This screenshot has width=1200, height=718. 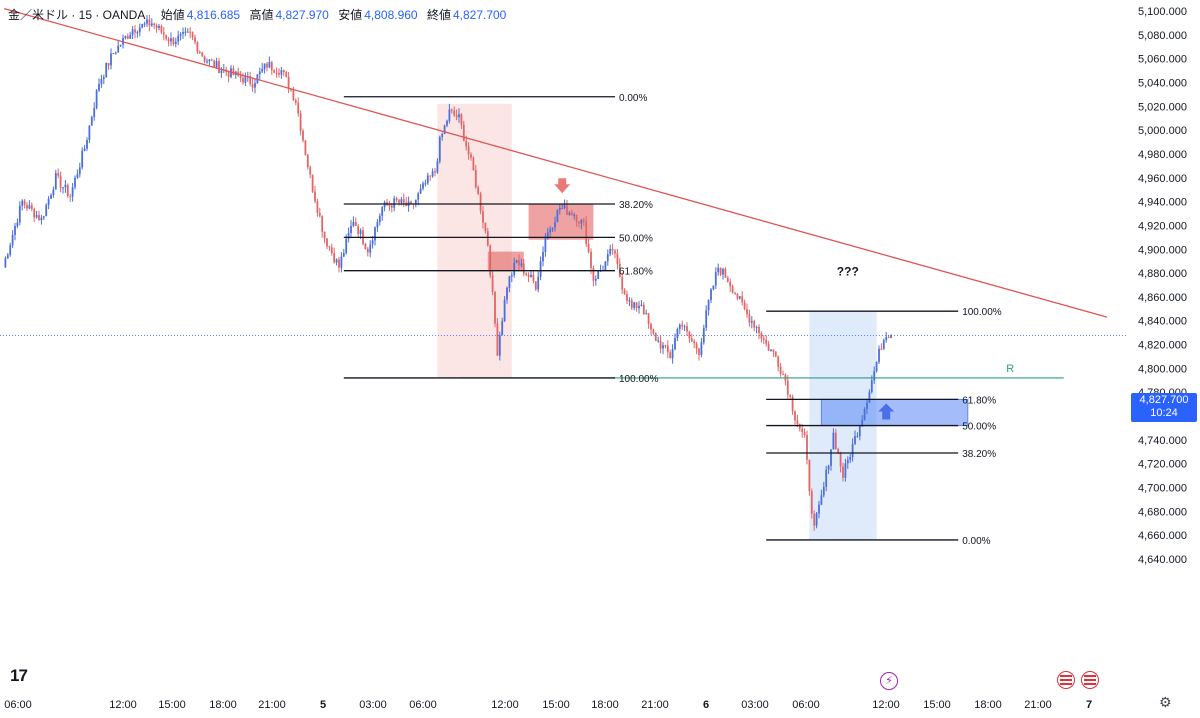 I want to click on x-tick-label: 03:00, so click(x=755, y=705).